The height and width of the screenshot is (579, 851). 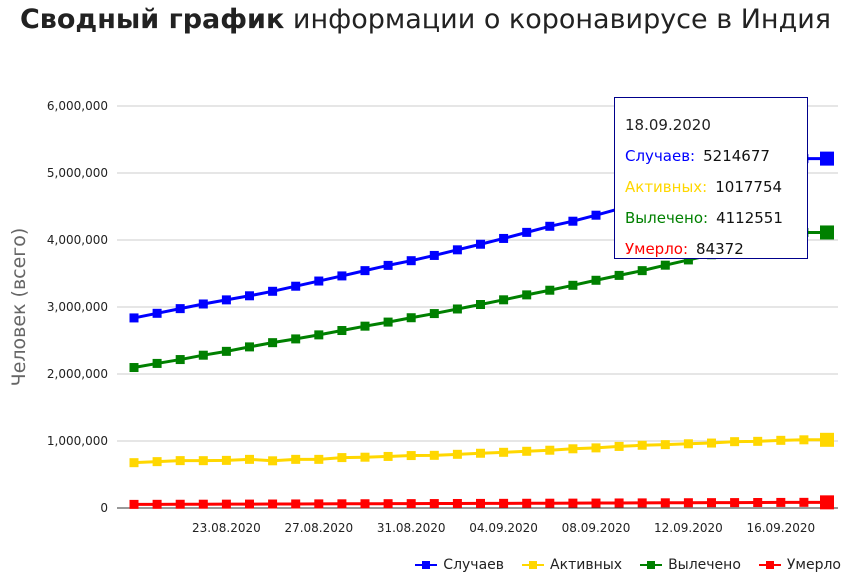 I want to click on legend-item-deaths: Умерло, so click(x=799, y=565).